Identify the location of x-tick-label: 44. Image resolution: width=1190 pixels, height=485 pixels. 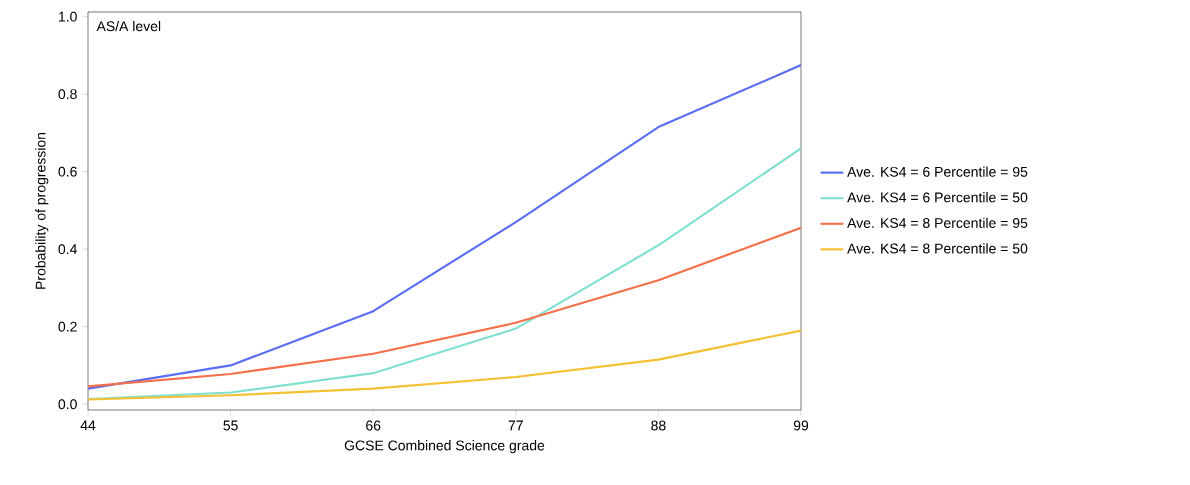
(88, 425).